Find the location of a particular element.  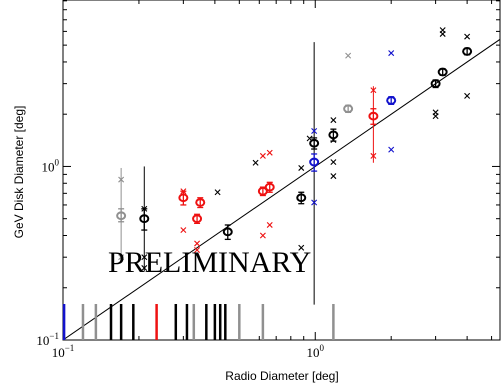

y-tick-label: 10⁰ is located at coordinates (51, 165).